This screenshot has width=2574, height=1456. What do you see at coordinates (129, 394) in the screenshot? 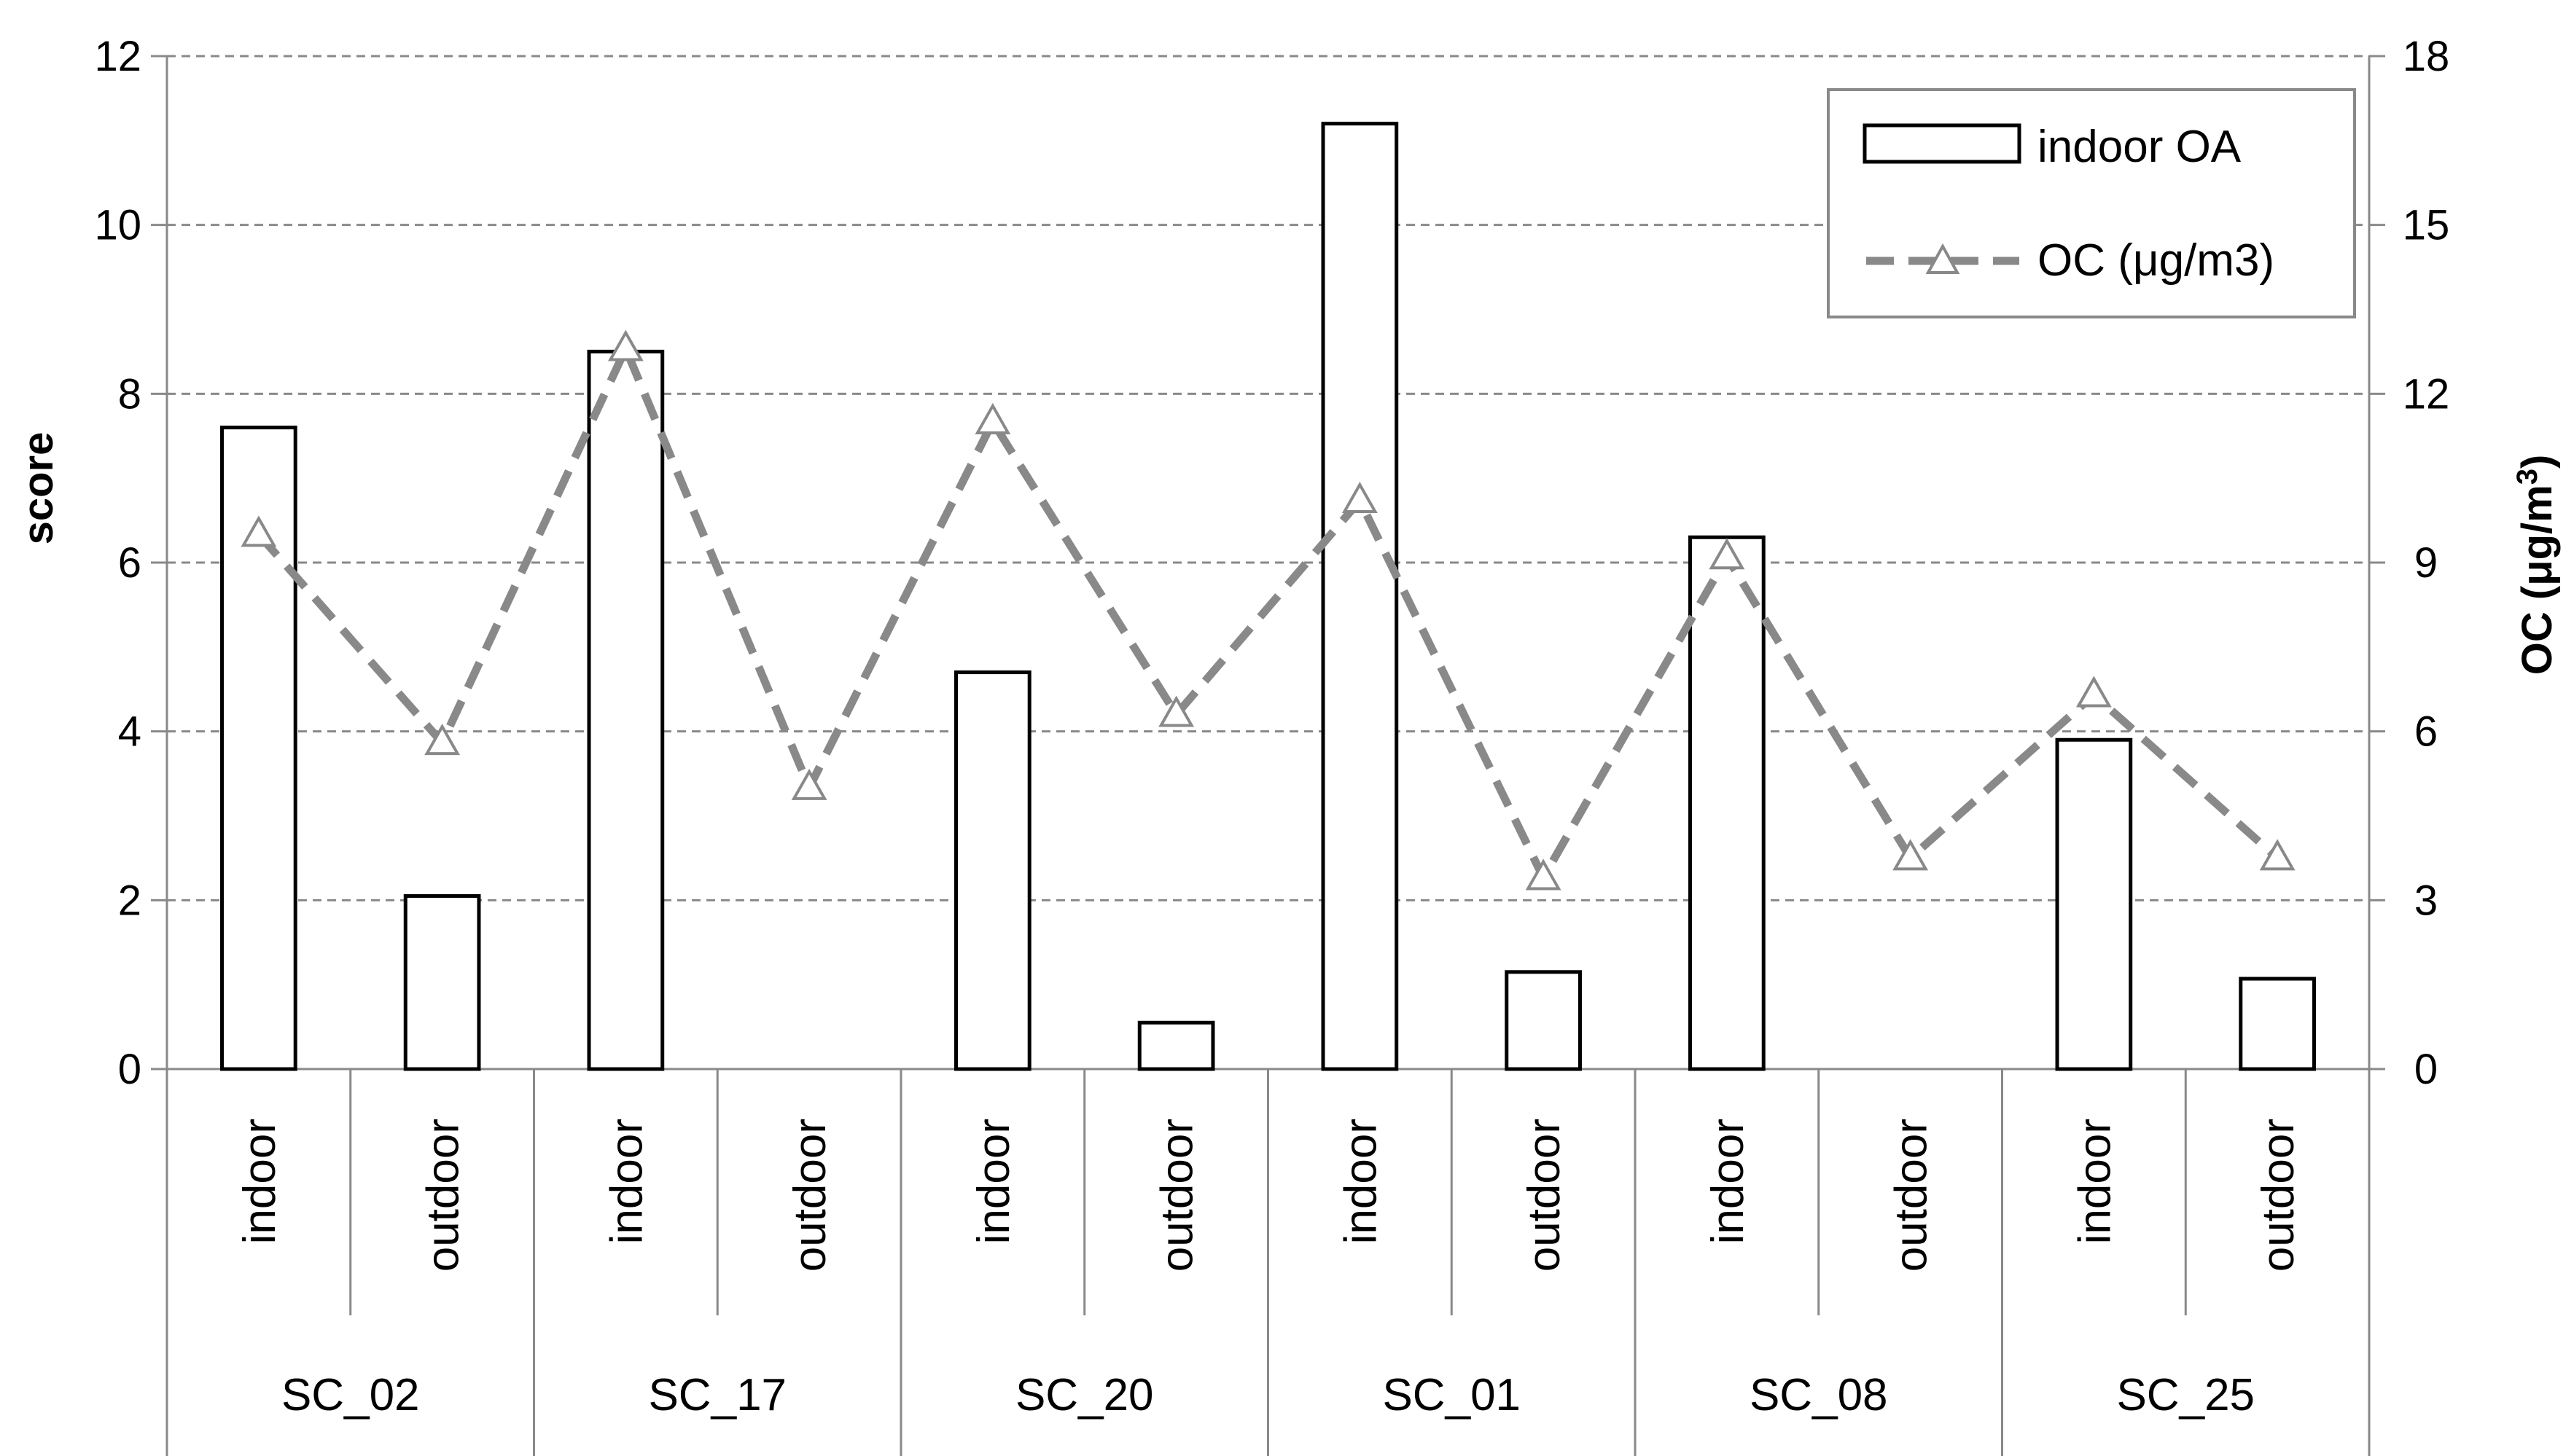
I see `left-tick-label: 8` at bounding box center [129, 394].